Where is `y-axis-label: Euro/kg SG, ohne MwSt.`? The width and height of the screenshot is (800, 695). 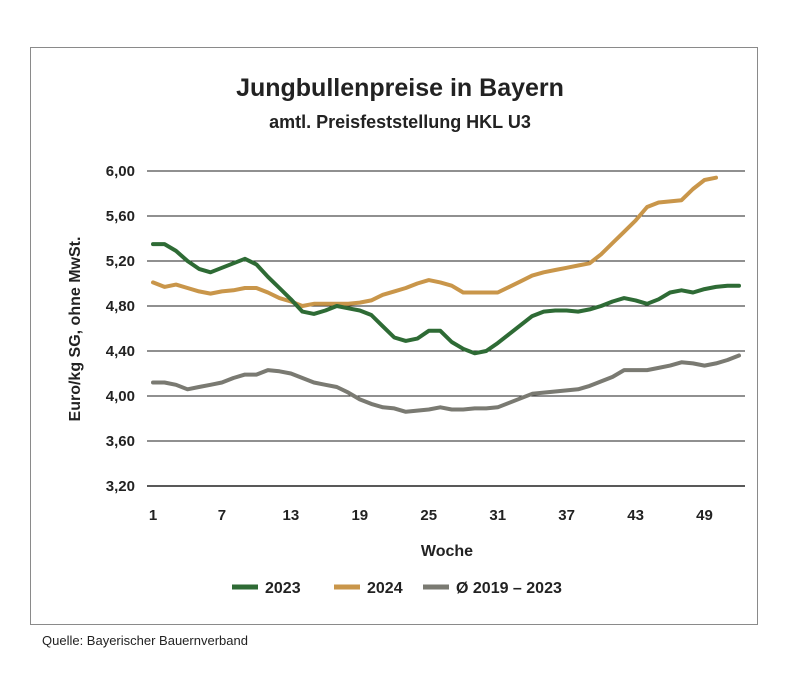
y-axis-label: Euro/kg SG, ohne MwSt. is located at coordinates (75, 329).